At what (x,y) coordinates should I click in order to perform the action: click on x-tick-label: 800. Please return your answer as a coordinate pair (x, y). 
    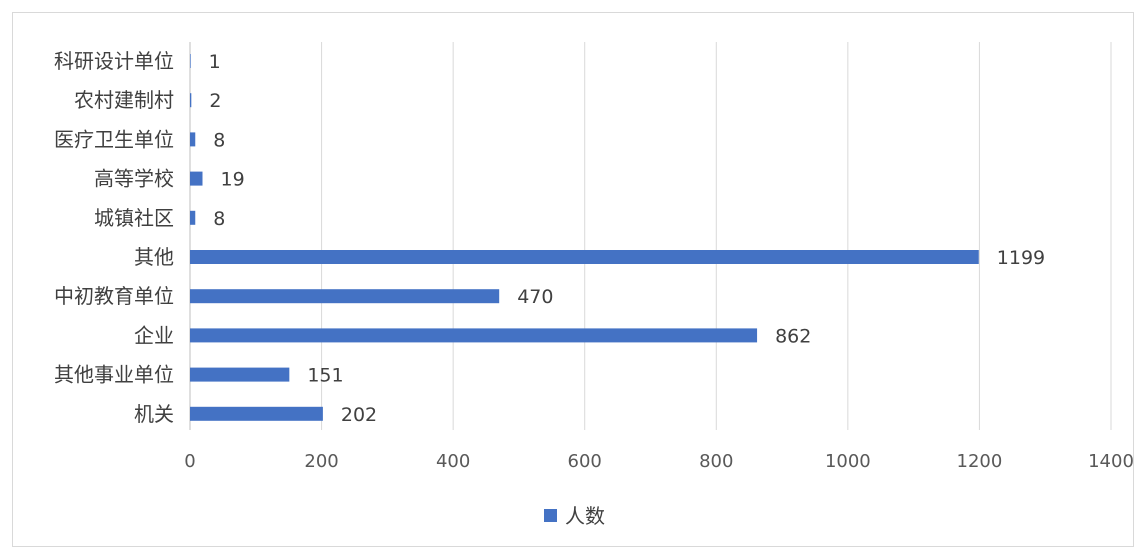
    Looking at the image, I should click on (716, 461).